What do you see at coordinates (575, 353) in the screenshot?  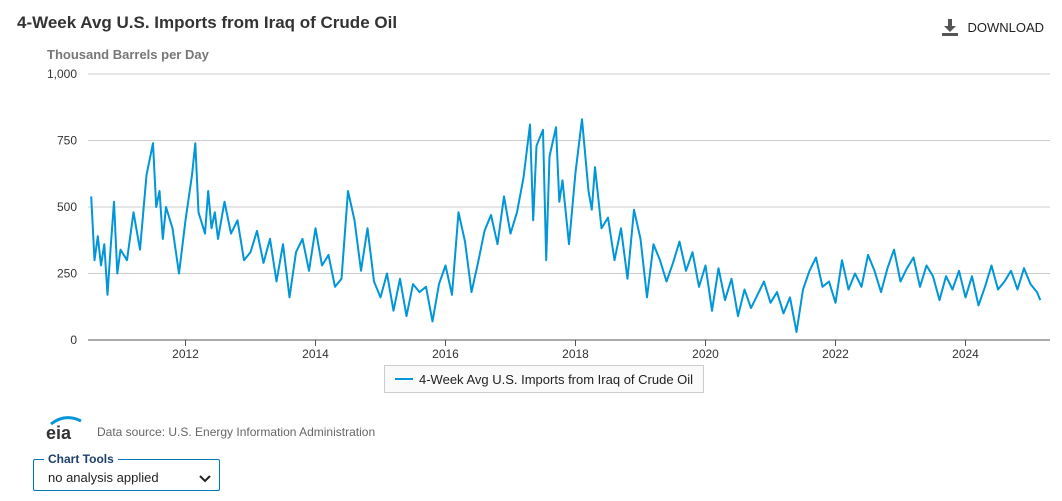 I see `x-tick-label: 2018` at bounding box center [575, 353].